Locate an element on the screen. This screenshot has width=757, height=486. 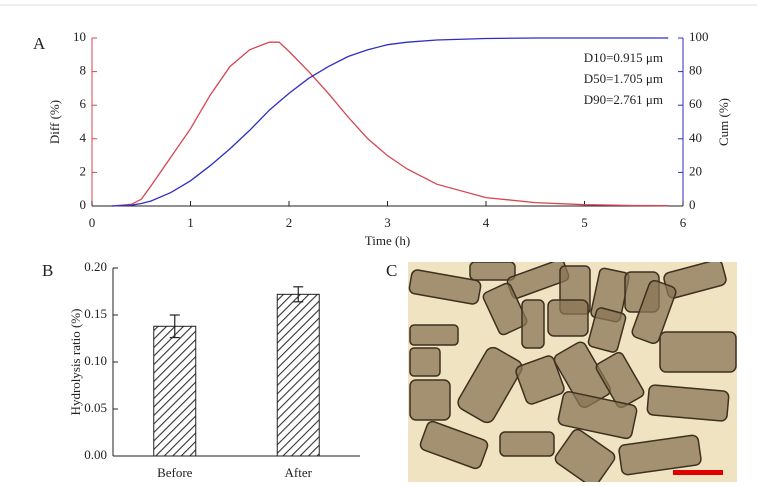
x-tick-label: 2 is located at coordinates (289, 222).